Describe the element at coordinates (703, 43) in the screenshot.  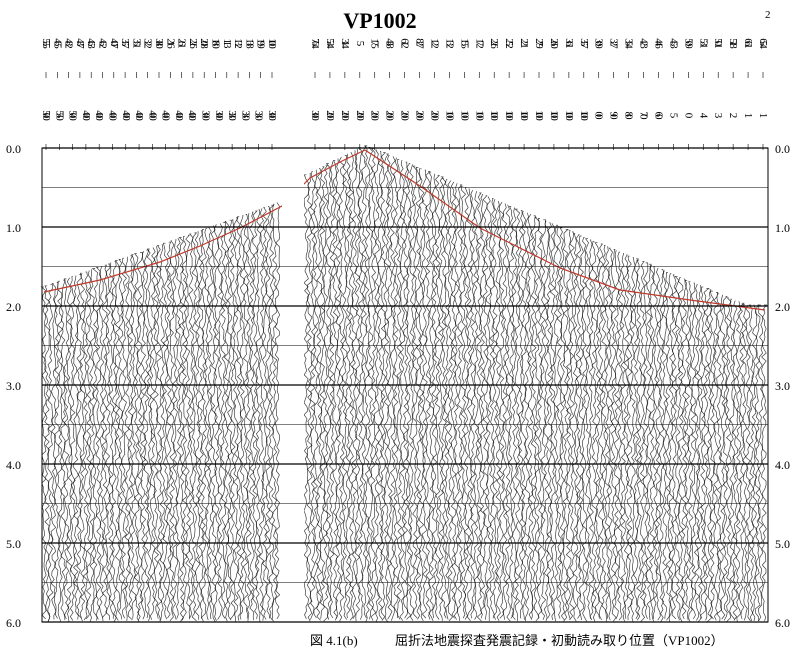
I see `station-label: 531` at that location.